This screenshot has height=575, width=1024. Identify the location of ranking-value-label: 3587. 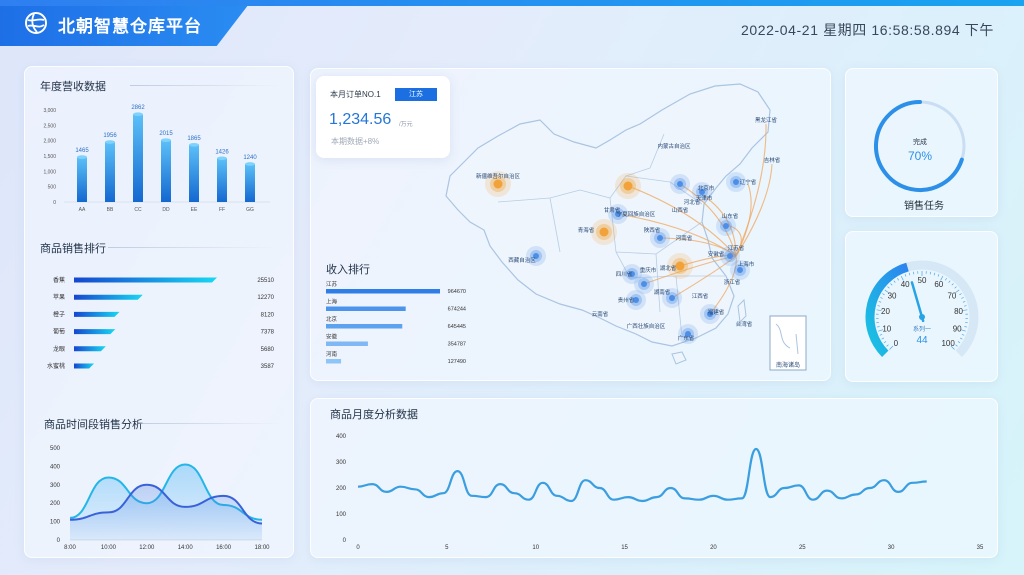
(268, 367).